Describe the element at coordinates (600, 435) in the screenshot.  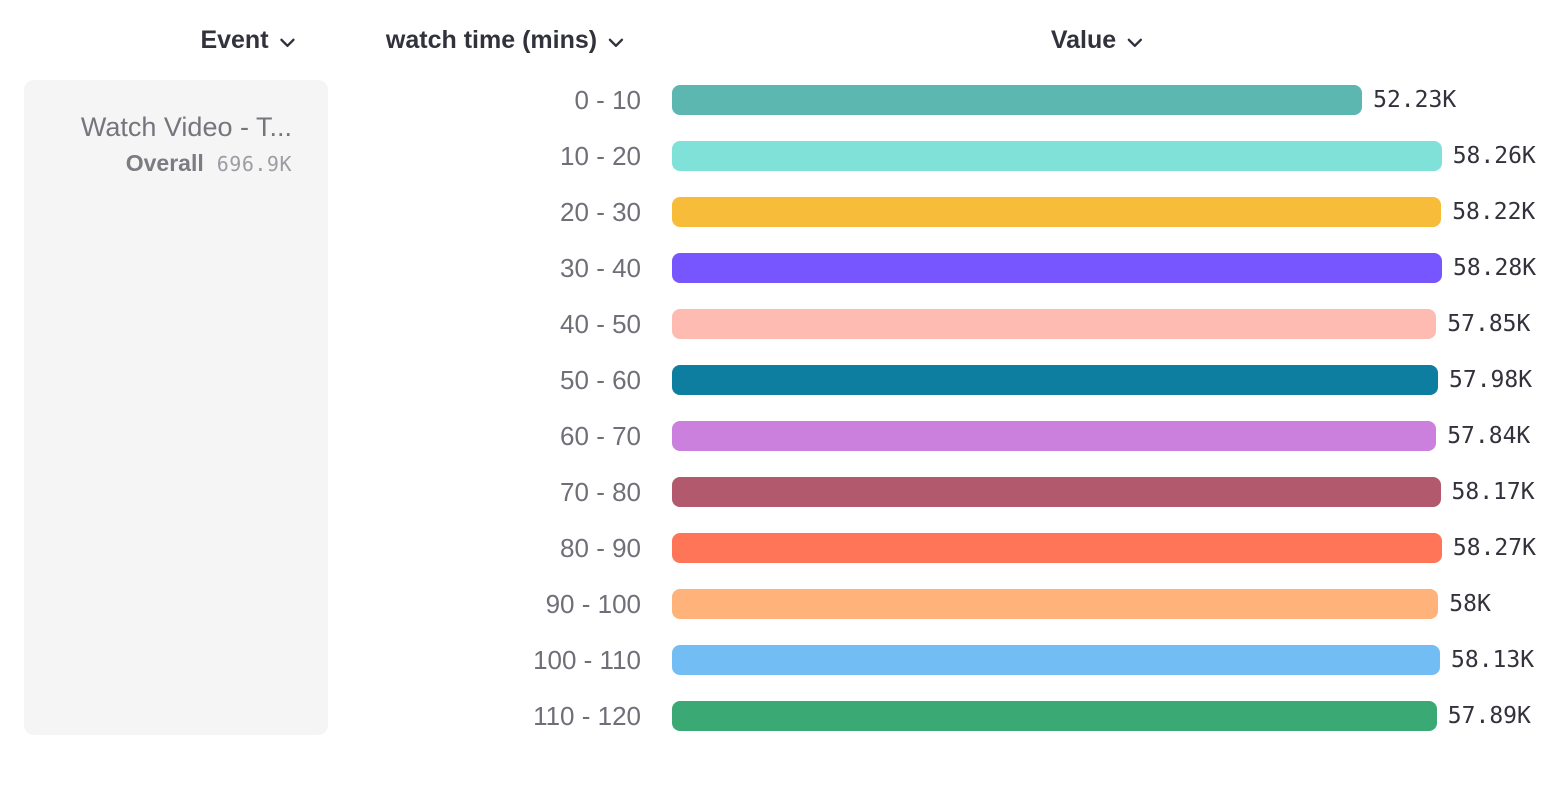
I see `bucket-label: 60 - 70` at that location.